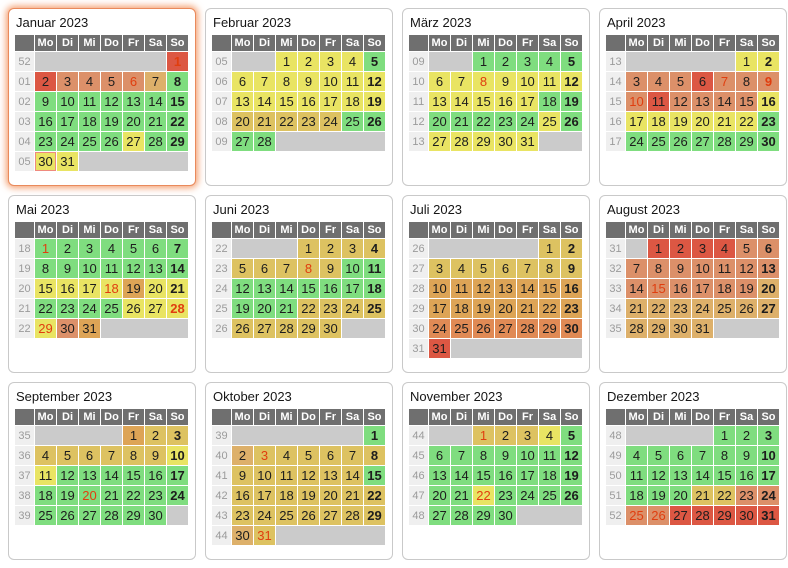  What do you see at coordinates (111, 495) in the screenshot?
I see `day-cell: 21` at bounding box center [111, 495].